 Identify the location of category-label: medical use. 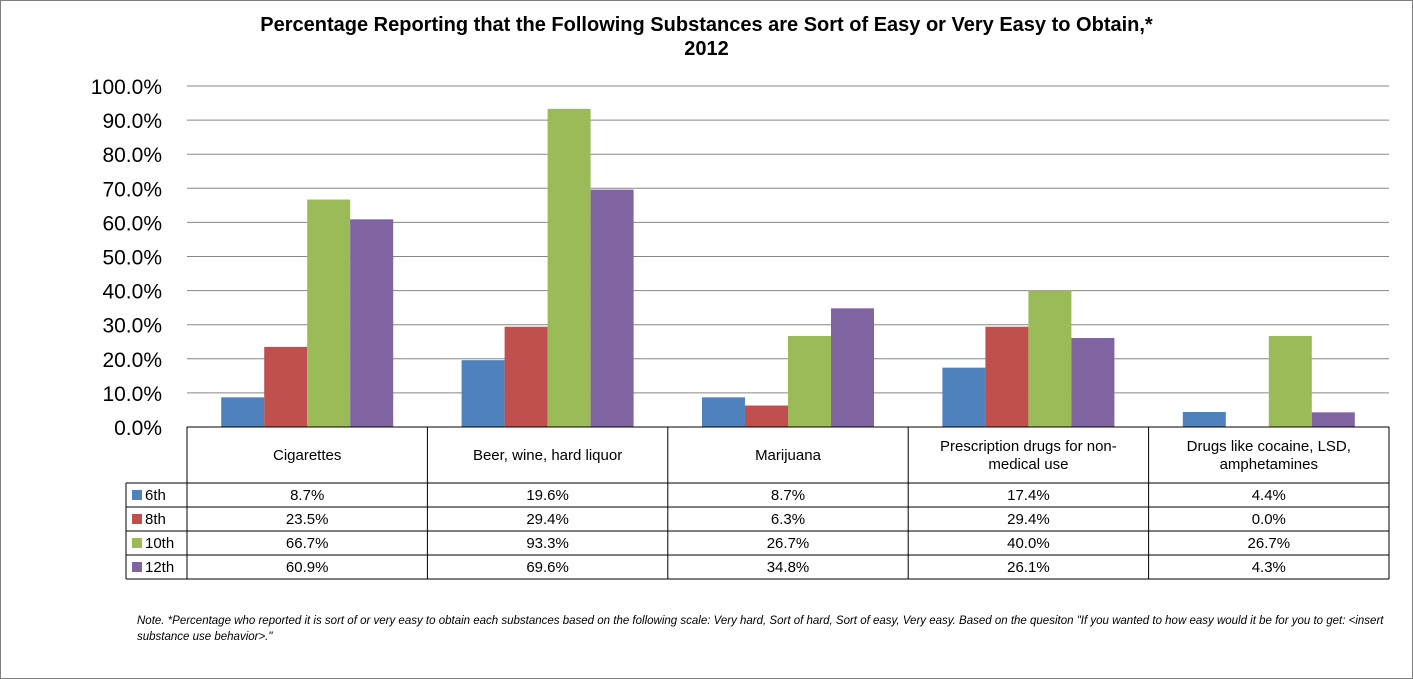
(1028, 464).